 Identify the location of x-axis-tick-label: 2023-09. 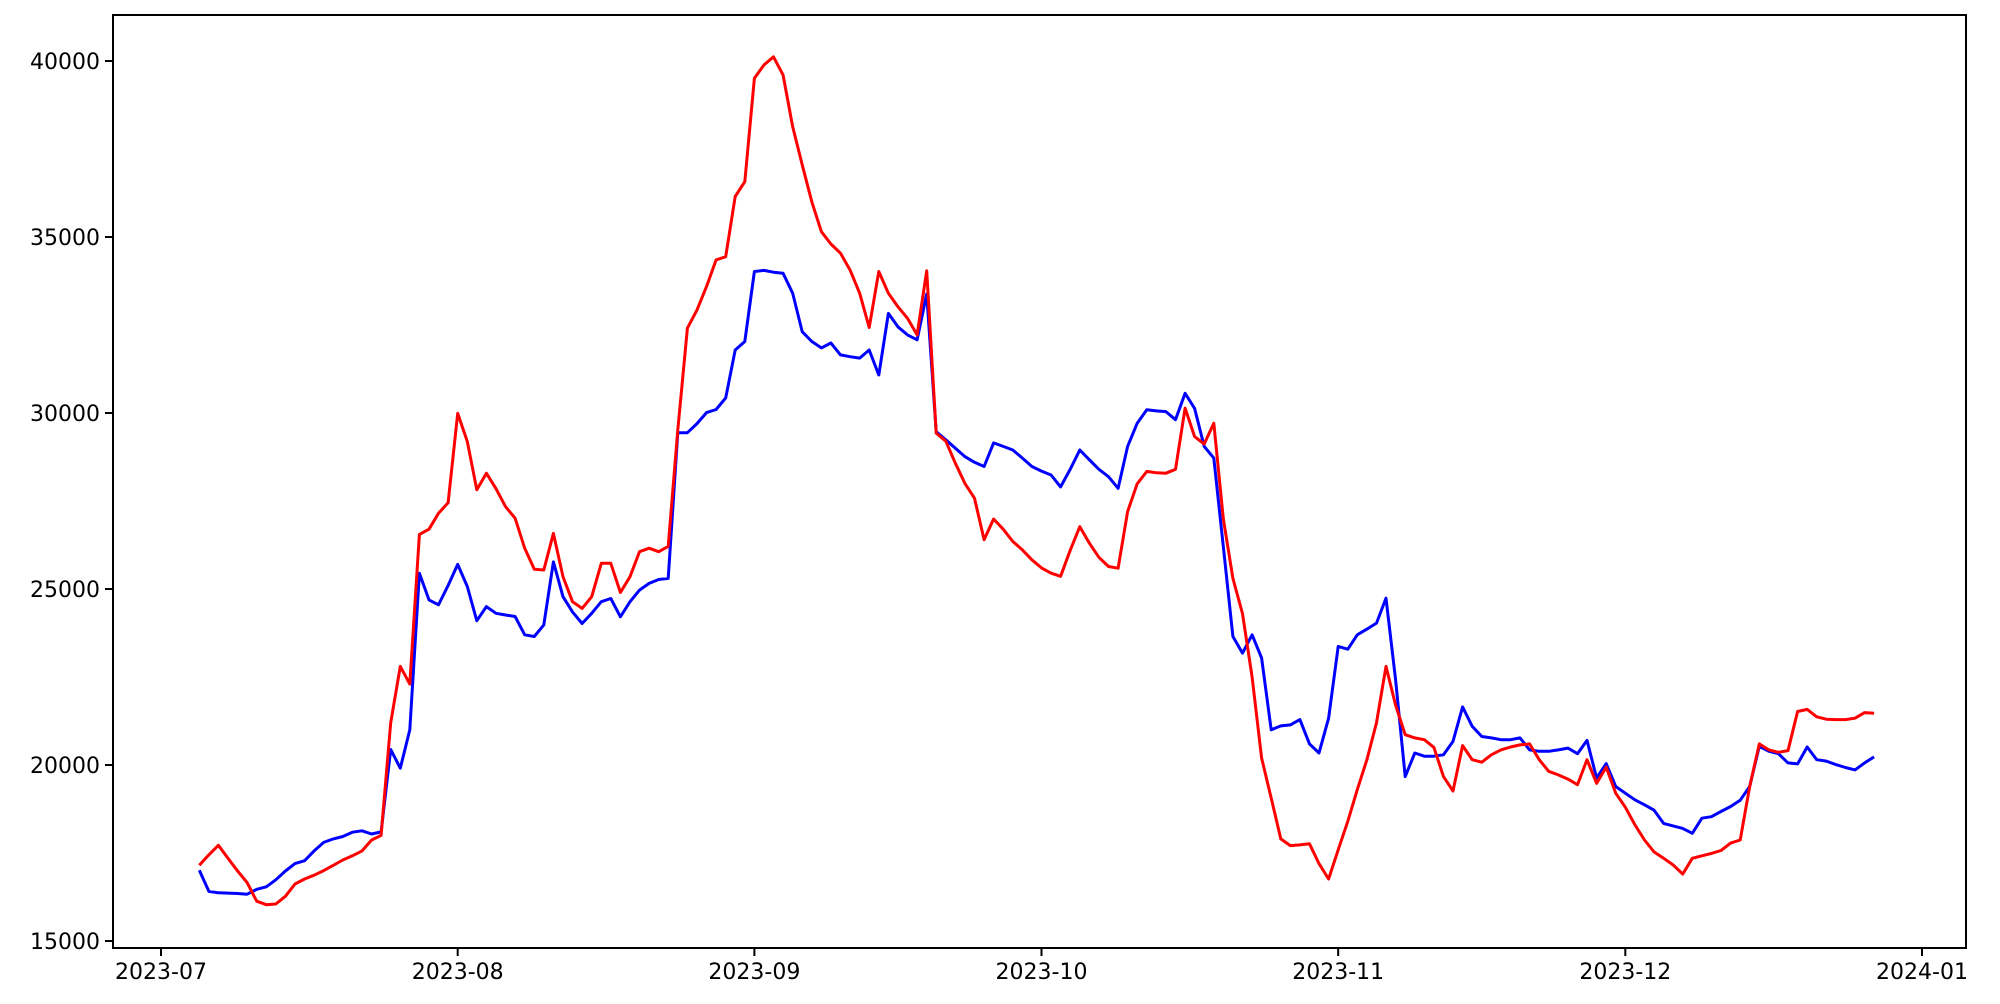
(754, 972).